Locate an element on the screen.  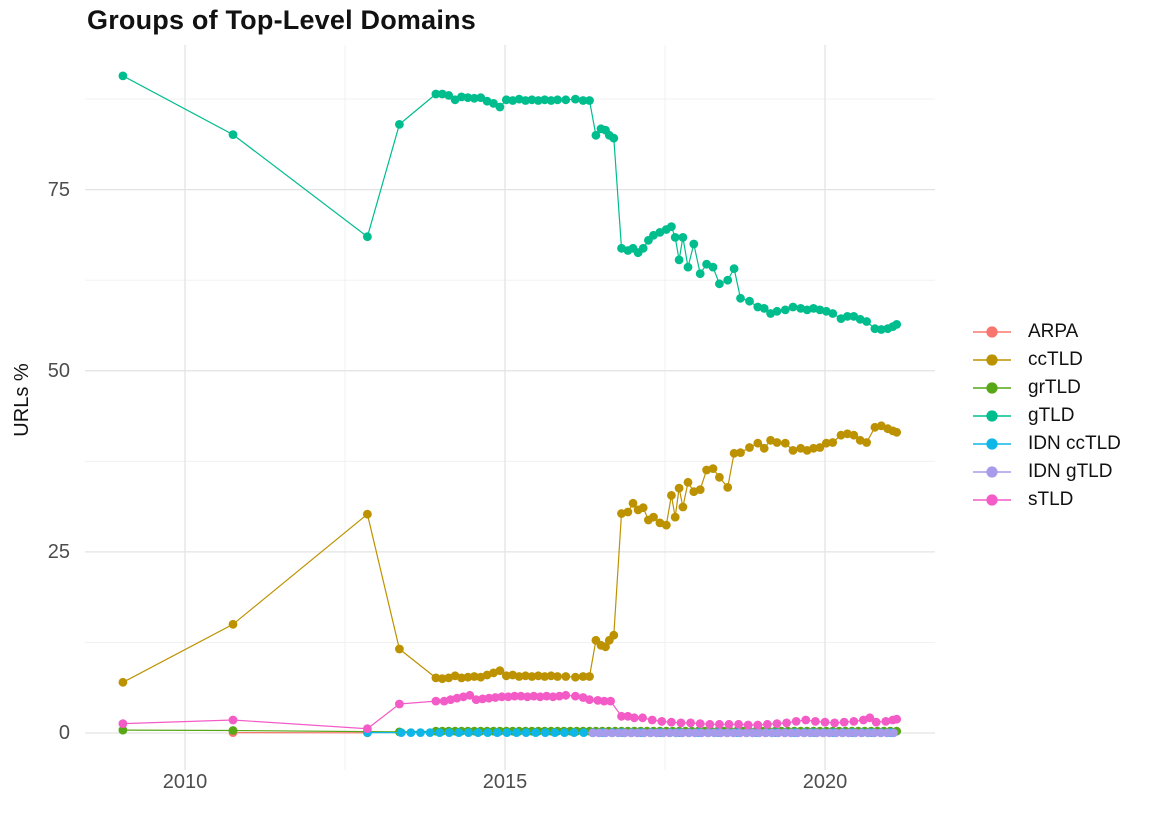
x-tick-label: 2015 is located at coordinates (505, 782).